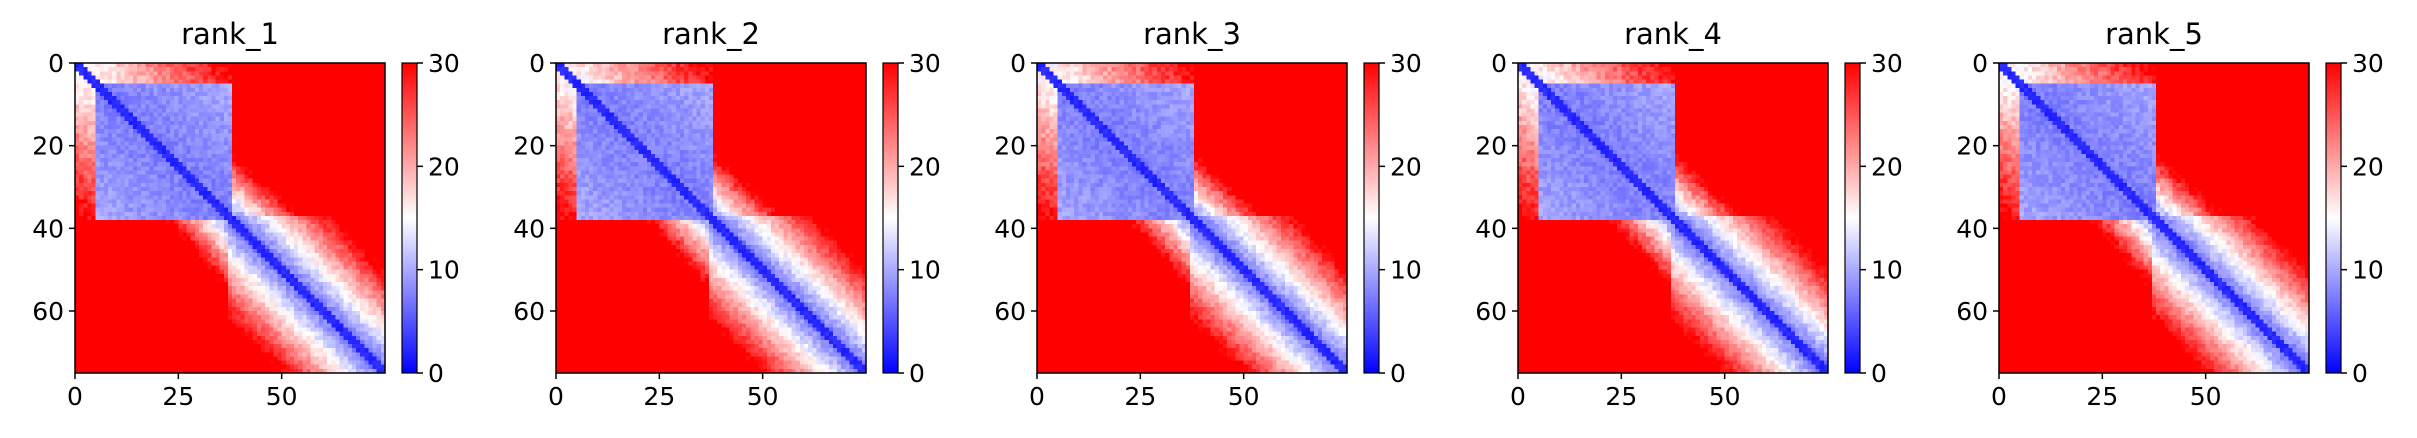 The image size is (2417, 438). What do you see at coordinates (1192, 34) in the screenshot?
I see `panel-title: rank_3` at bounding box center [1192, 34].